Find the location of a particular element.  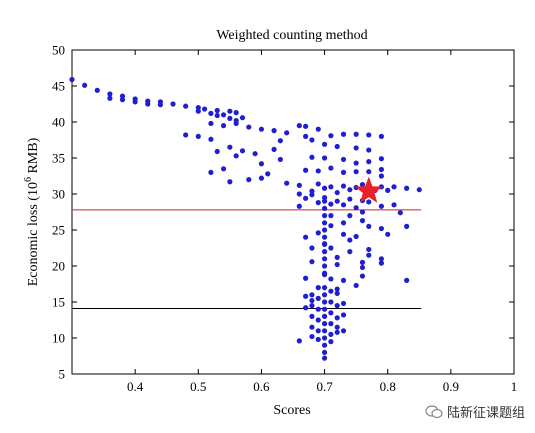

x-tick-label: 0.9 is located at coordinates (451, 386).